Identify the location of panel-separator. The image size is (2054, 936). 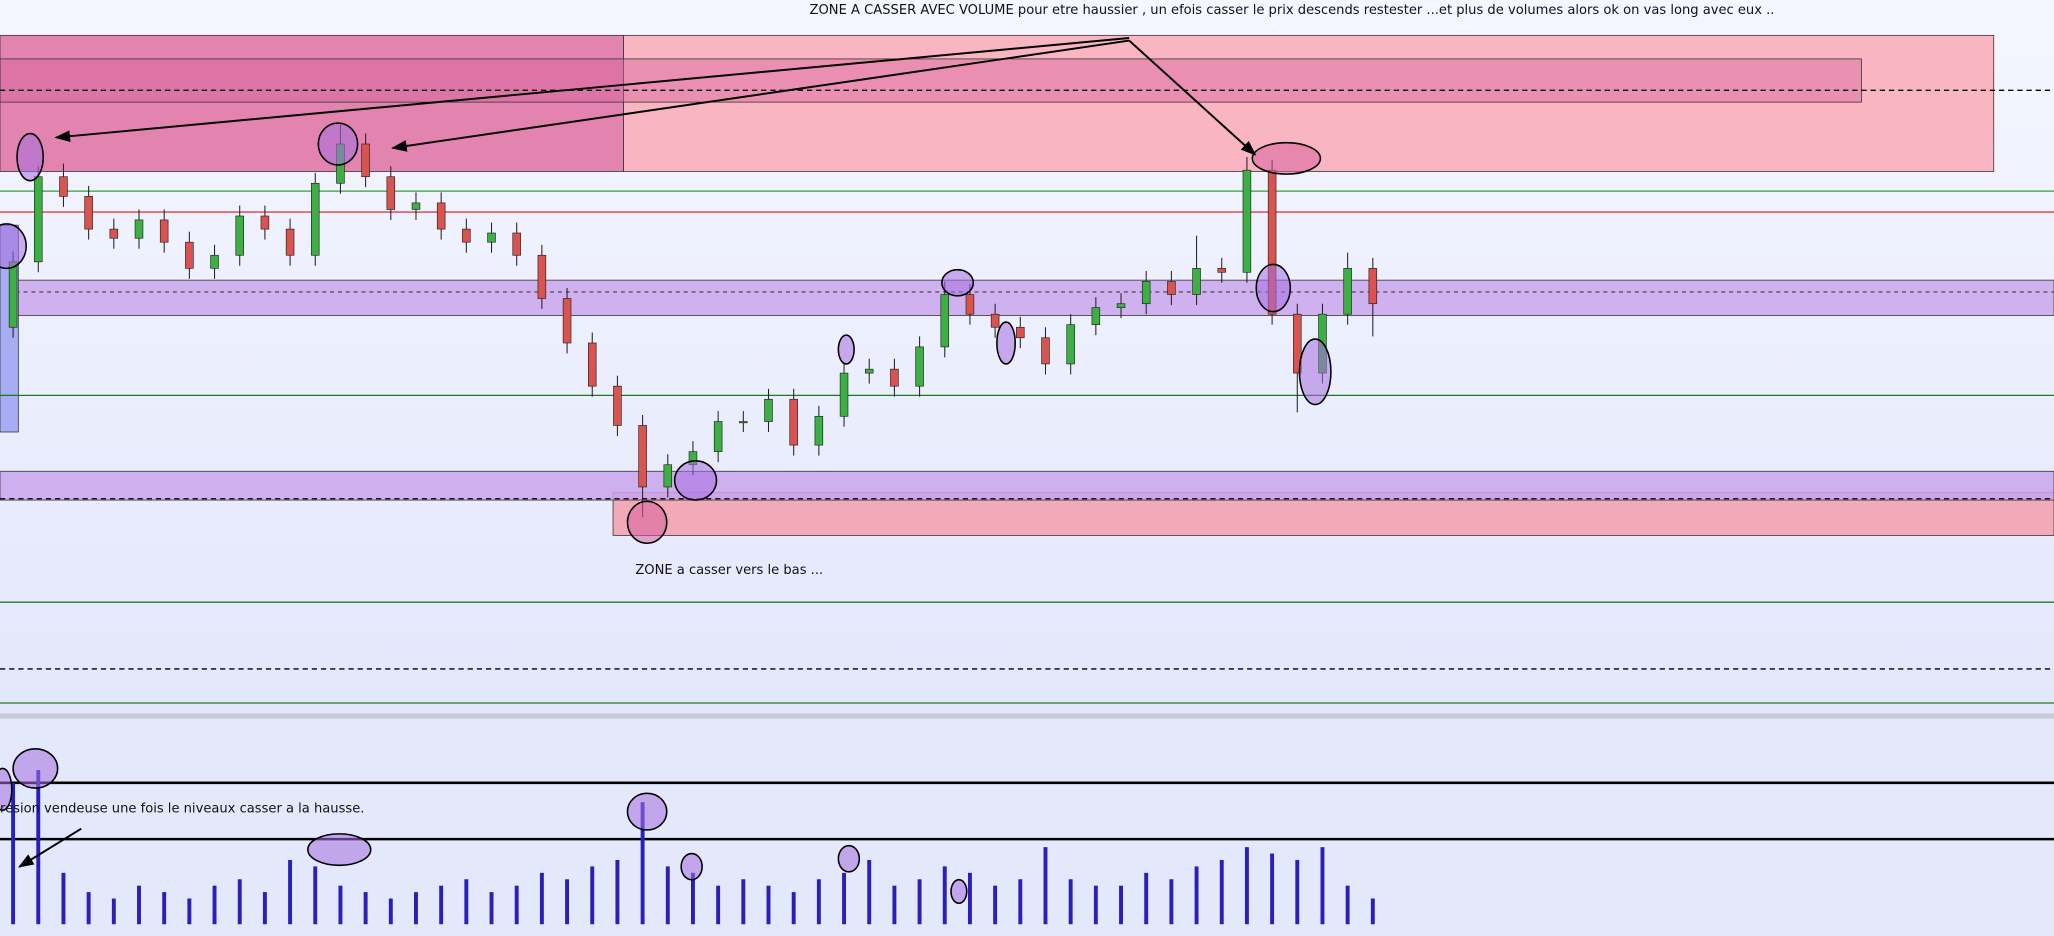
(1027, 716).